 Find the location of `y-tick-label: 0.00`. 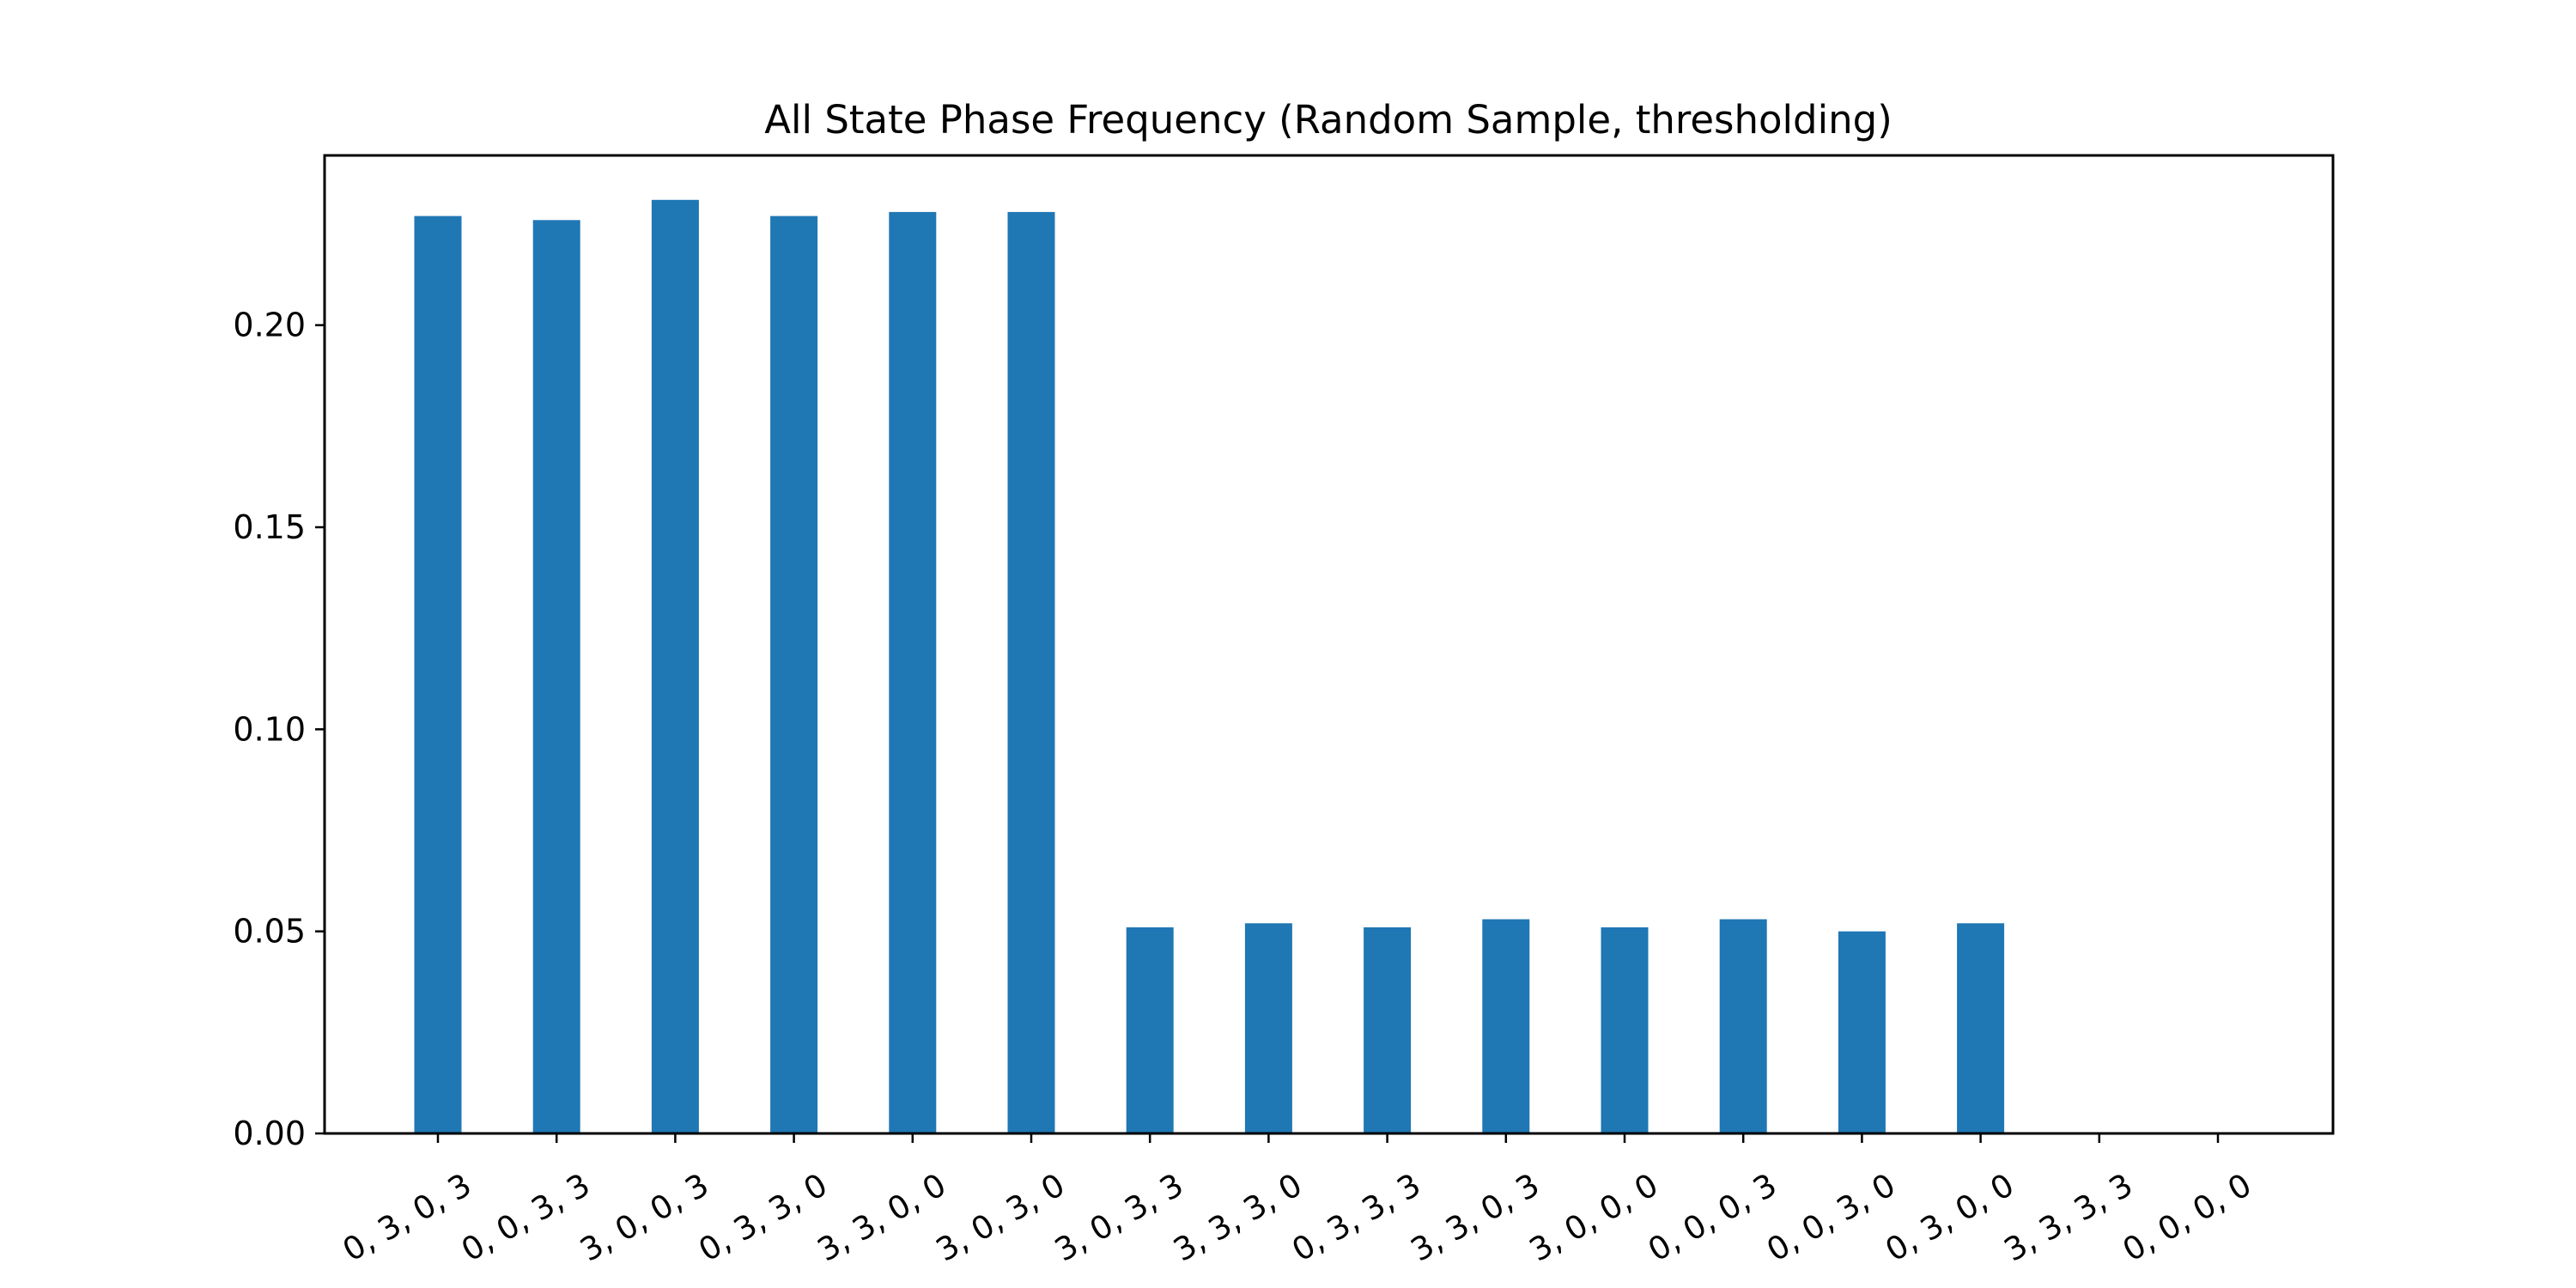

y-tick-label: 0.00 is located at coordinates (269, 1133).